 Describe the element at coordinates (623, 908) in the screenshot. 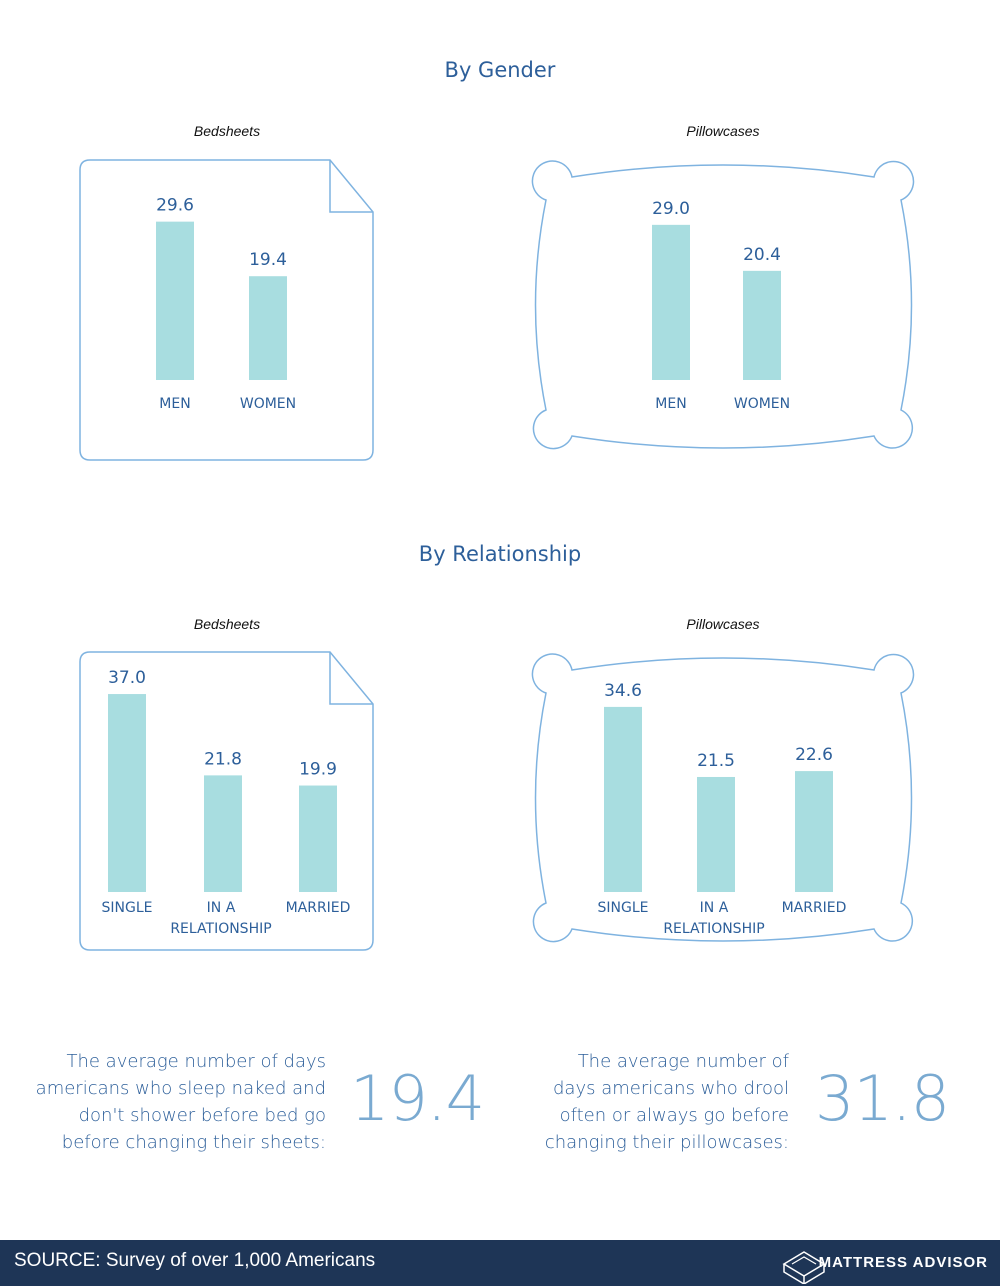

I see `pillowcases-relationship-category-label: SINGLE` at that location.